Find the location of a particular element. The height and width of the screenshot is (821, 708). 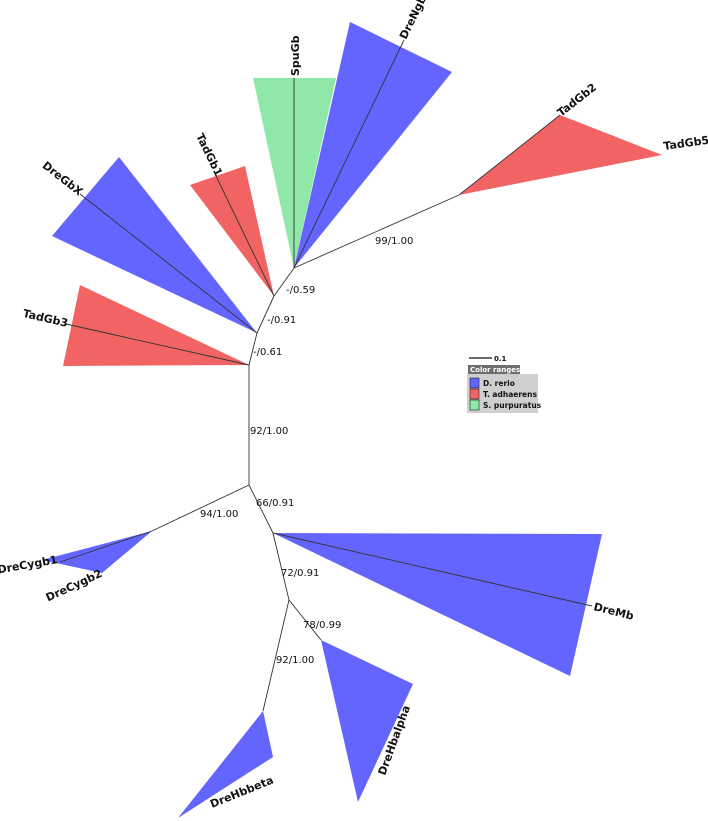

support-node091: -/0.91 is located at coordinates (281, 320).